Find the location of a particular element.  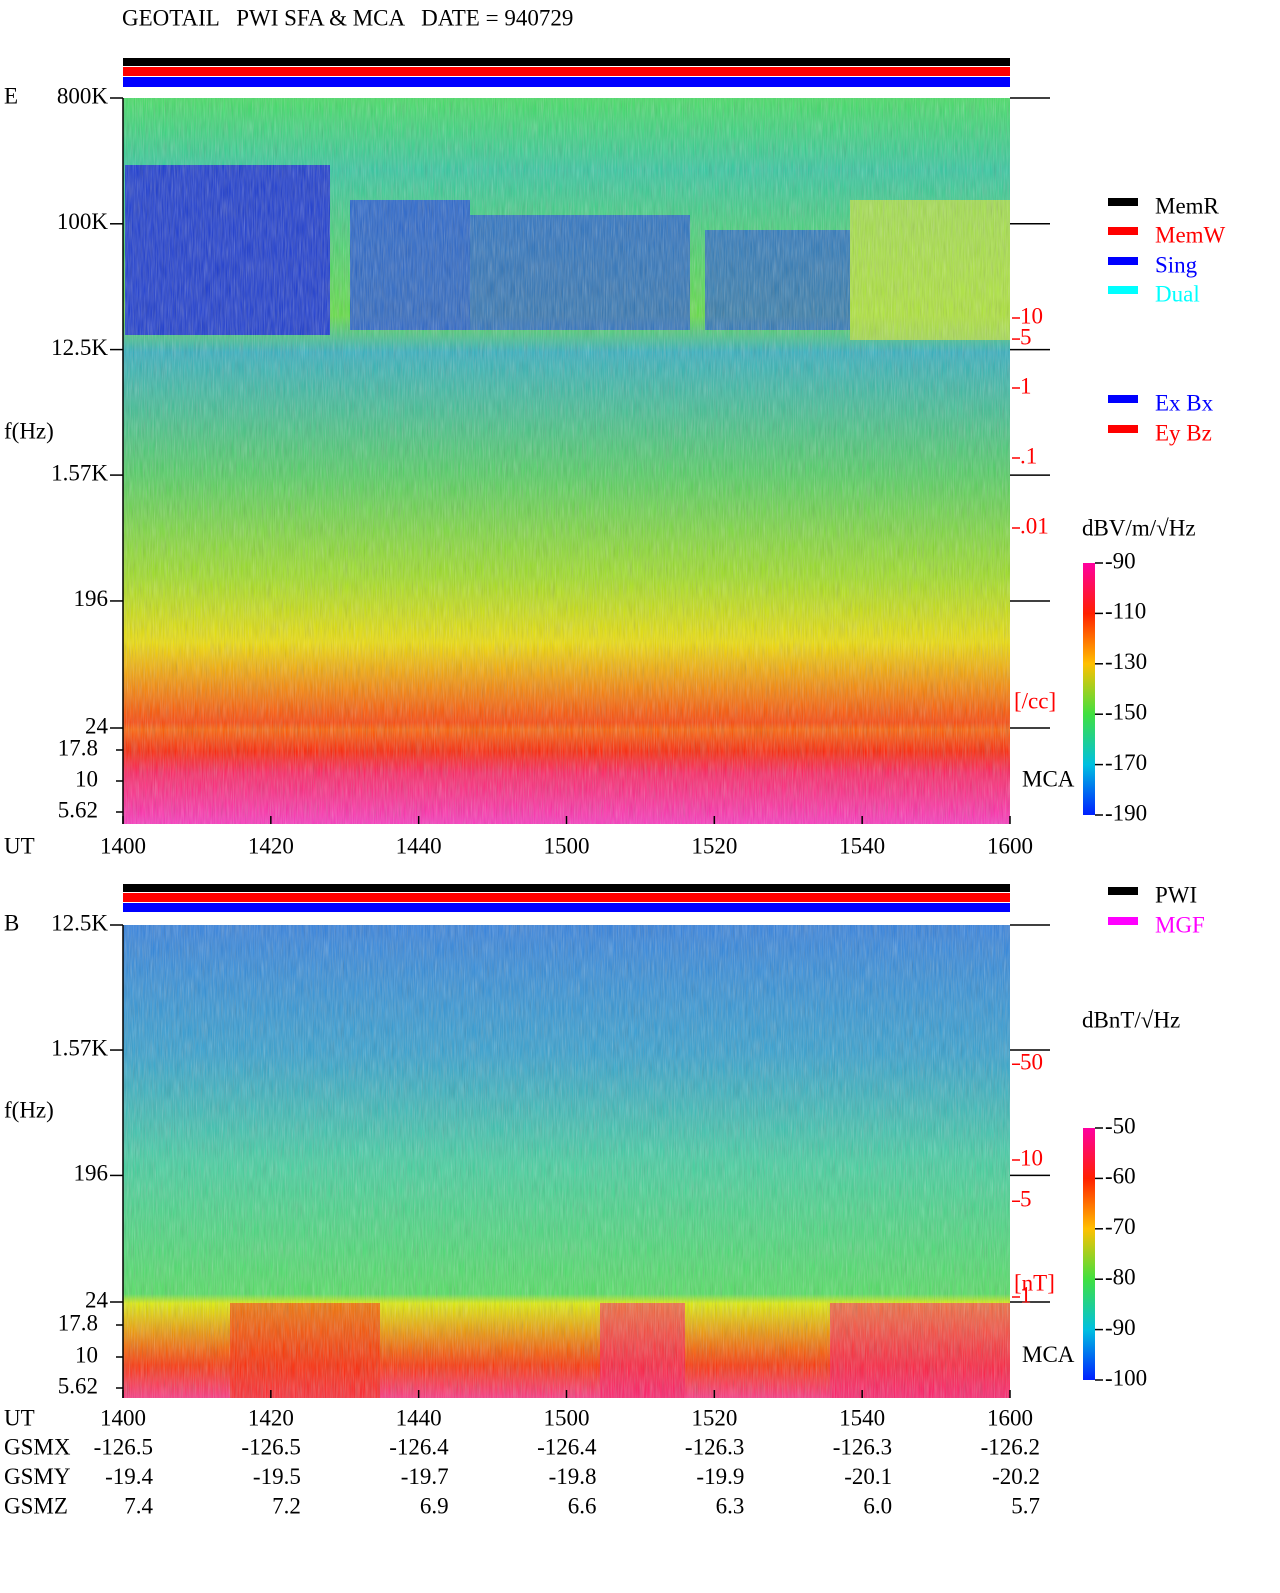

orbit-value: 6.0 is located at coordinates (877, 1505).